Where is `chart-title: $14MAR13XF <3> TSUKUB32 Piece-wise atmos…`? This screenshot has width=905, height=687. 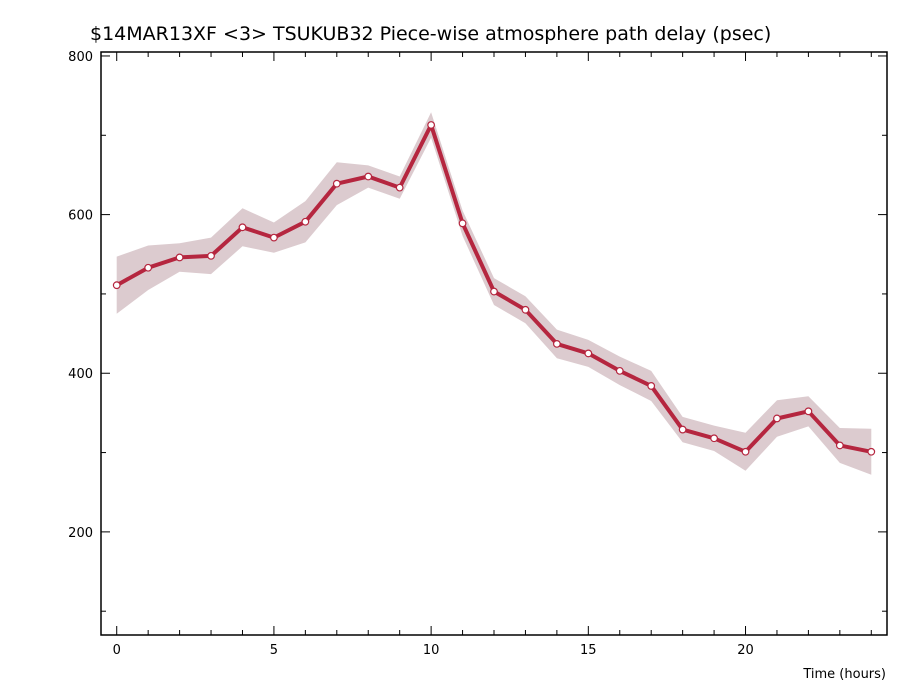 chart-title: $14MAR13XF <3> TSUKUB32 Piece-wise atmos… is located at coordinates (430, 34).